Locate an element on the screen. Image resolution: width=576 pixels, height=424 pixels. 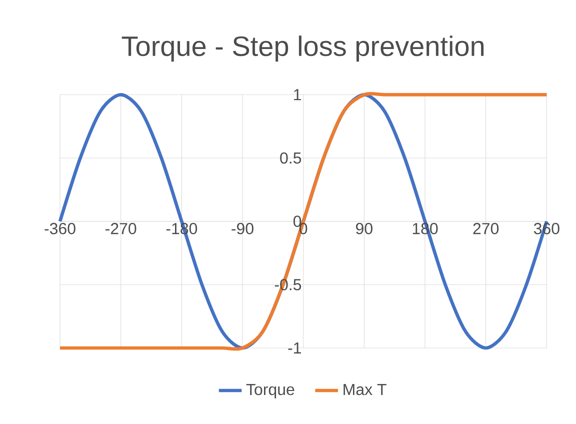
y-tick-label: 0.5 is located at coordinates (291, 158).